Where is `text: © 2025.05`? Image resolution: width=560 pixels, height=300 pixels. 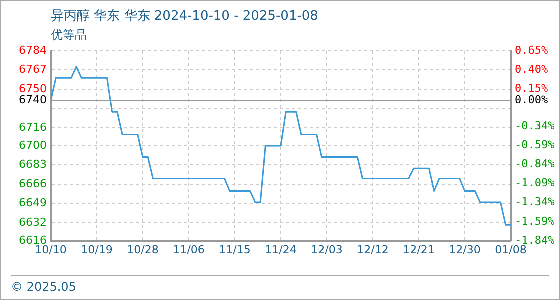 text: © 2025.05 is located at coordinates (43, 287).